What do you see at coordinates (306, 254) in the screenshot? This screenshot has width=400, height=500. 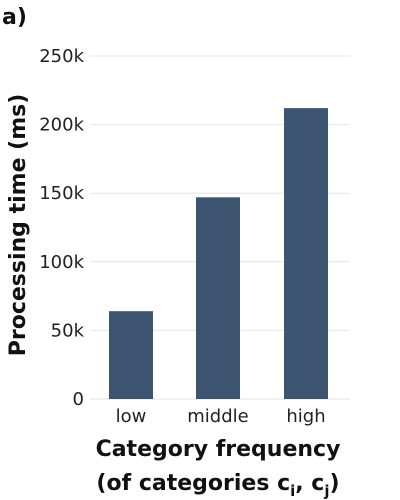 I see `bar-high` at bounding box center [306, 254].